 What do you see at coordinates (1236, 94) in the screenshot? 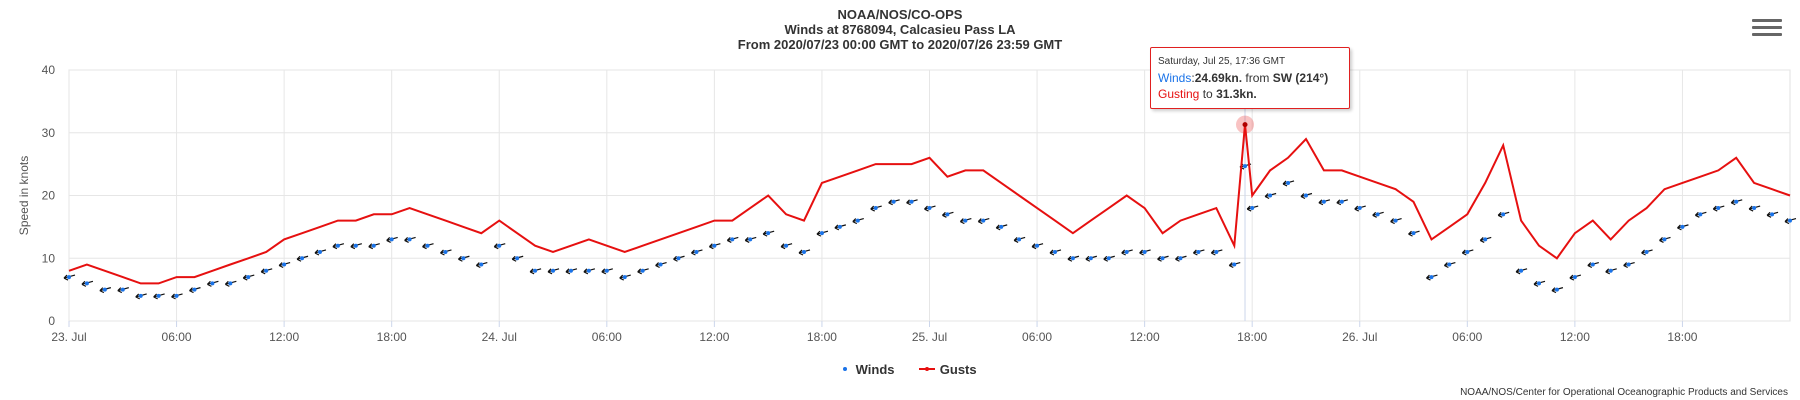
I see `tooltip-gust-value: 31.3kn.` at bounding box center [1236, 94].